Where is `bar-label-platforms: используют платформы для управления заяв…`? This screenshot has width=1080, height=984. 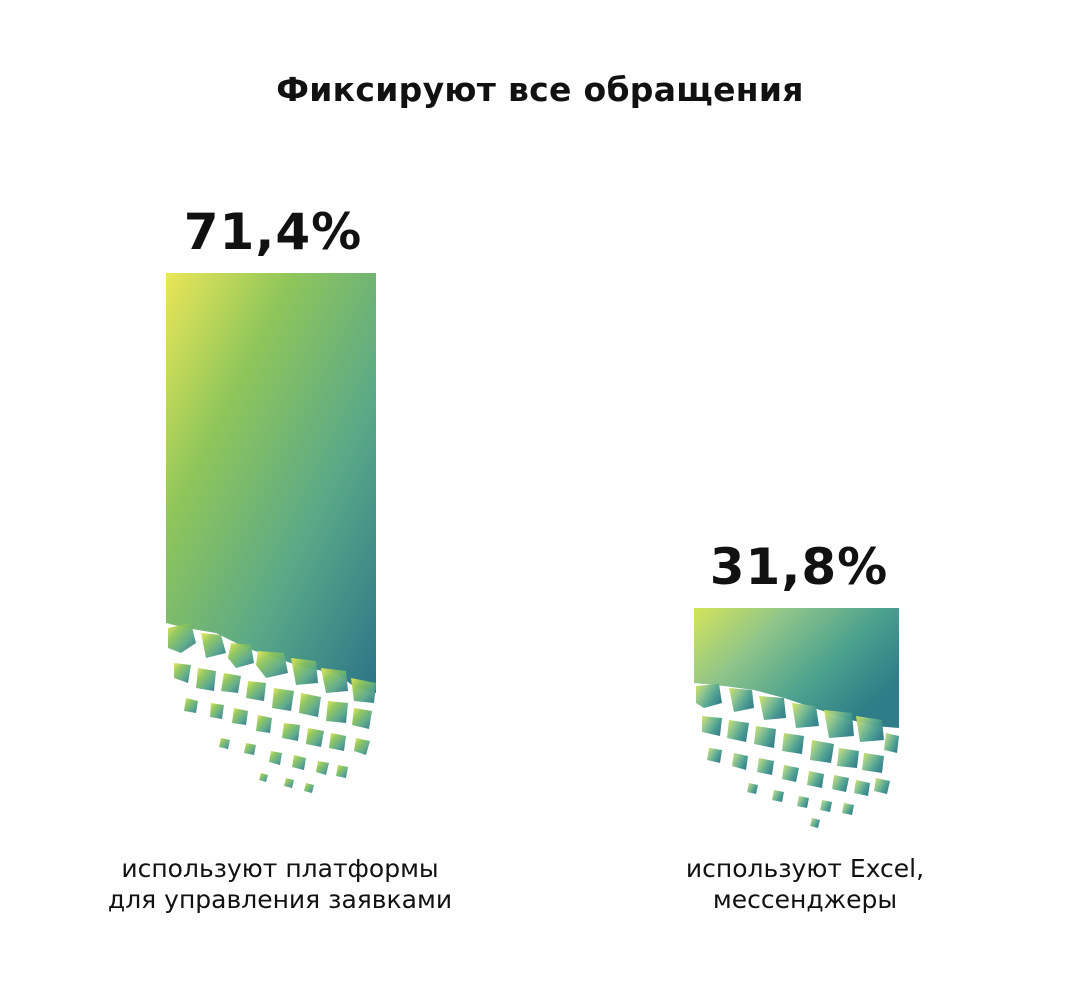 bar-label-platforms: используют платформы для управления заяв… is located at coordinates (280, 884).